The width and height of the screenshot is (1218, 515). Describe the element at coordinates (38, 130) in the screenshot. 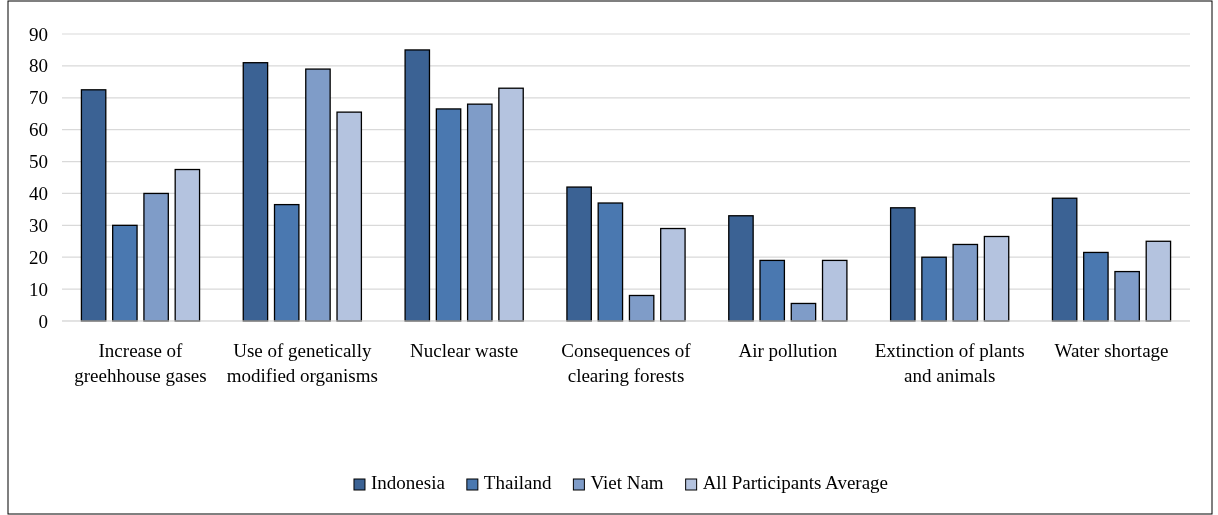

I see `y-tick-label: 60` at that location.